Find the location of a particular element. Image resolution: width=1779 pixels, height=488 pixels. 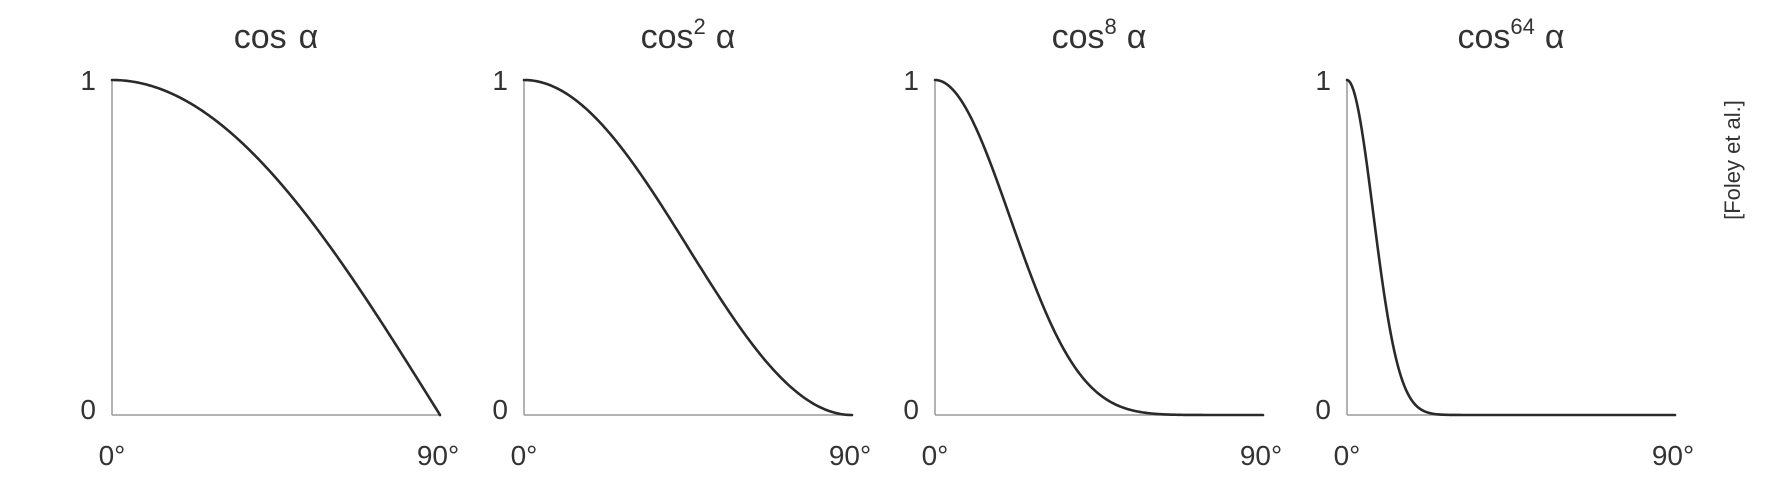

figure-credit: [Foley et al.] is located at coordinates (1732, 160).